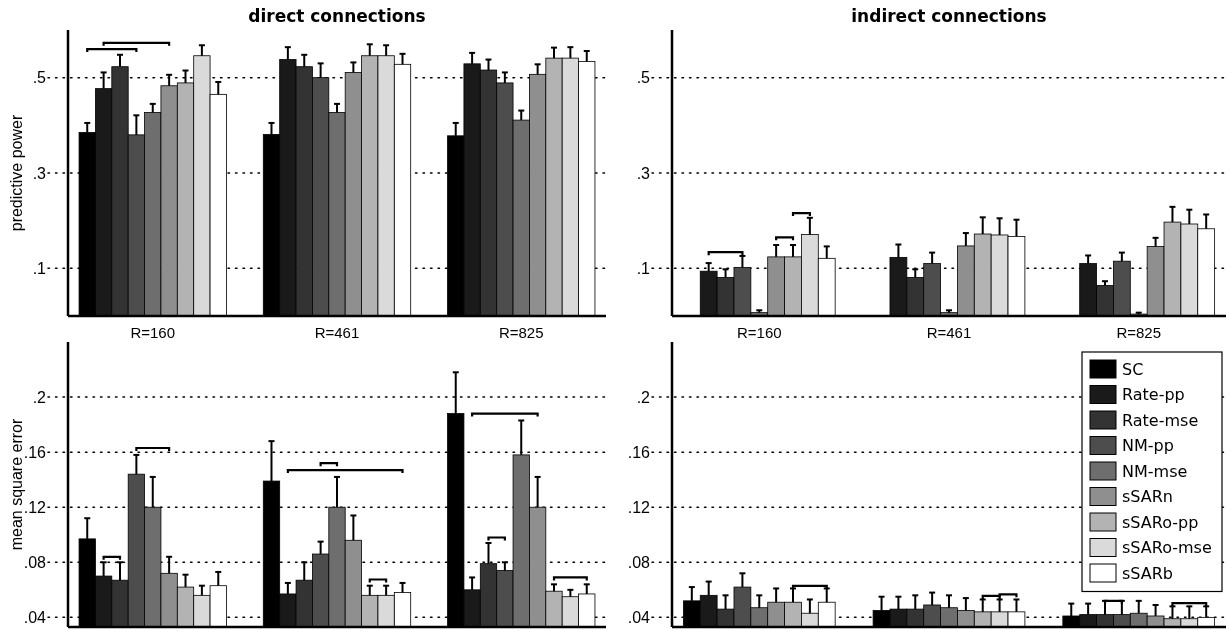 This screenshot has height=630, width=1228. What do you see at coordinates (1160, 522) in the screenshot?
I see `legend-label: sSARo-pp` at bounding box center [1160, 522].